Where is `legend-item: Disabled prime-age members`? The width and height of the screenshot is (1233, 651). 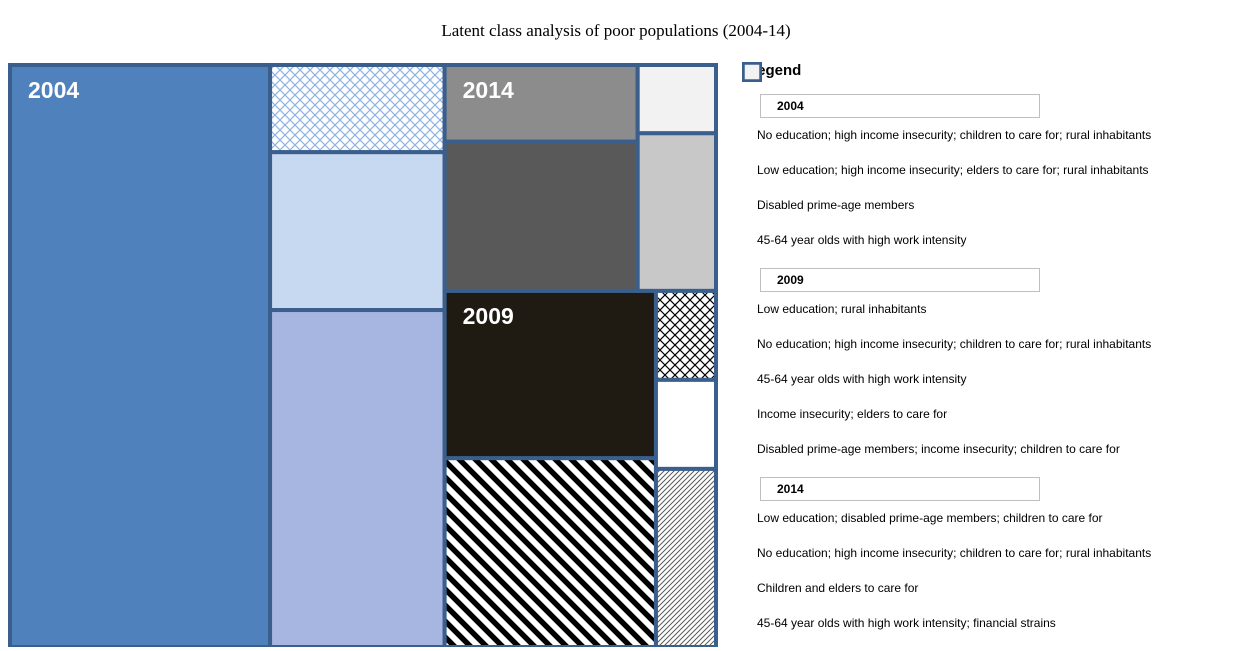
legend-item: Disabled prime-age members is located at coordinates (987, 147).